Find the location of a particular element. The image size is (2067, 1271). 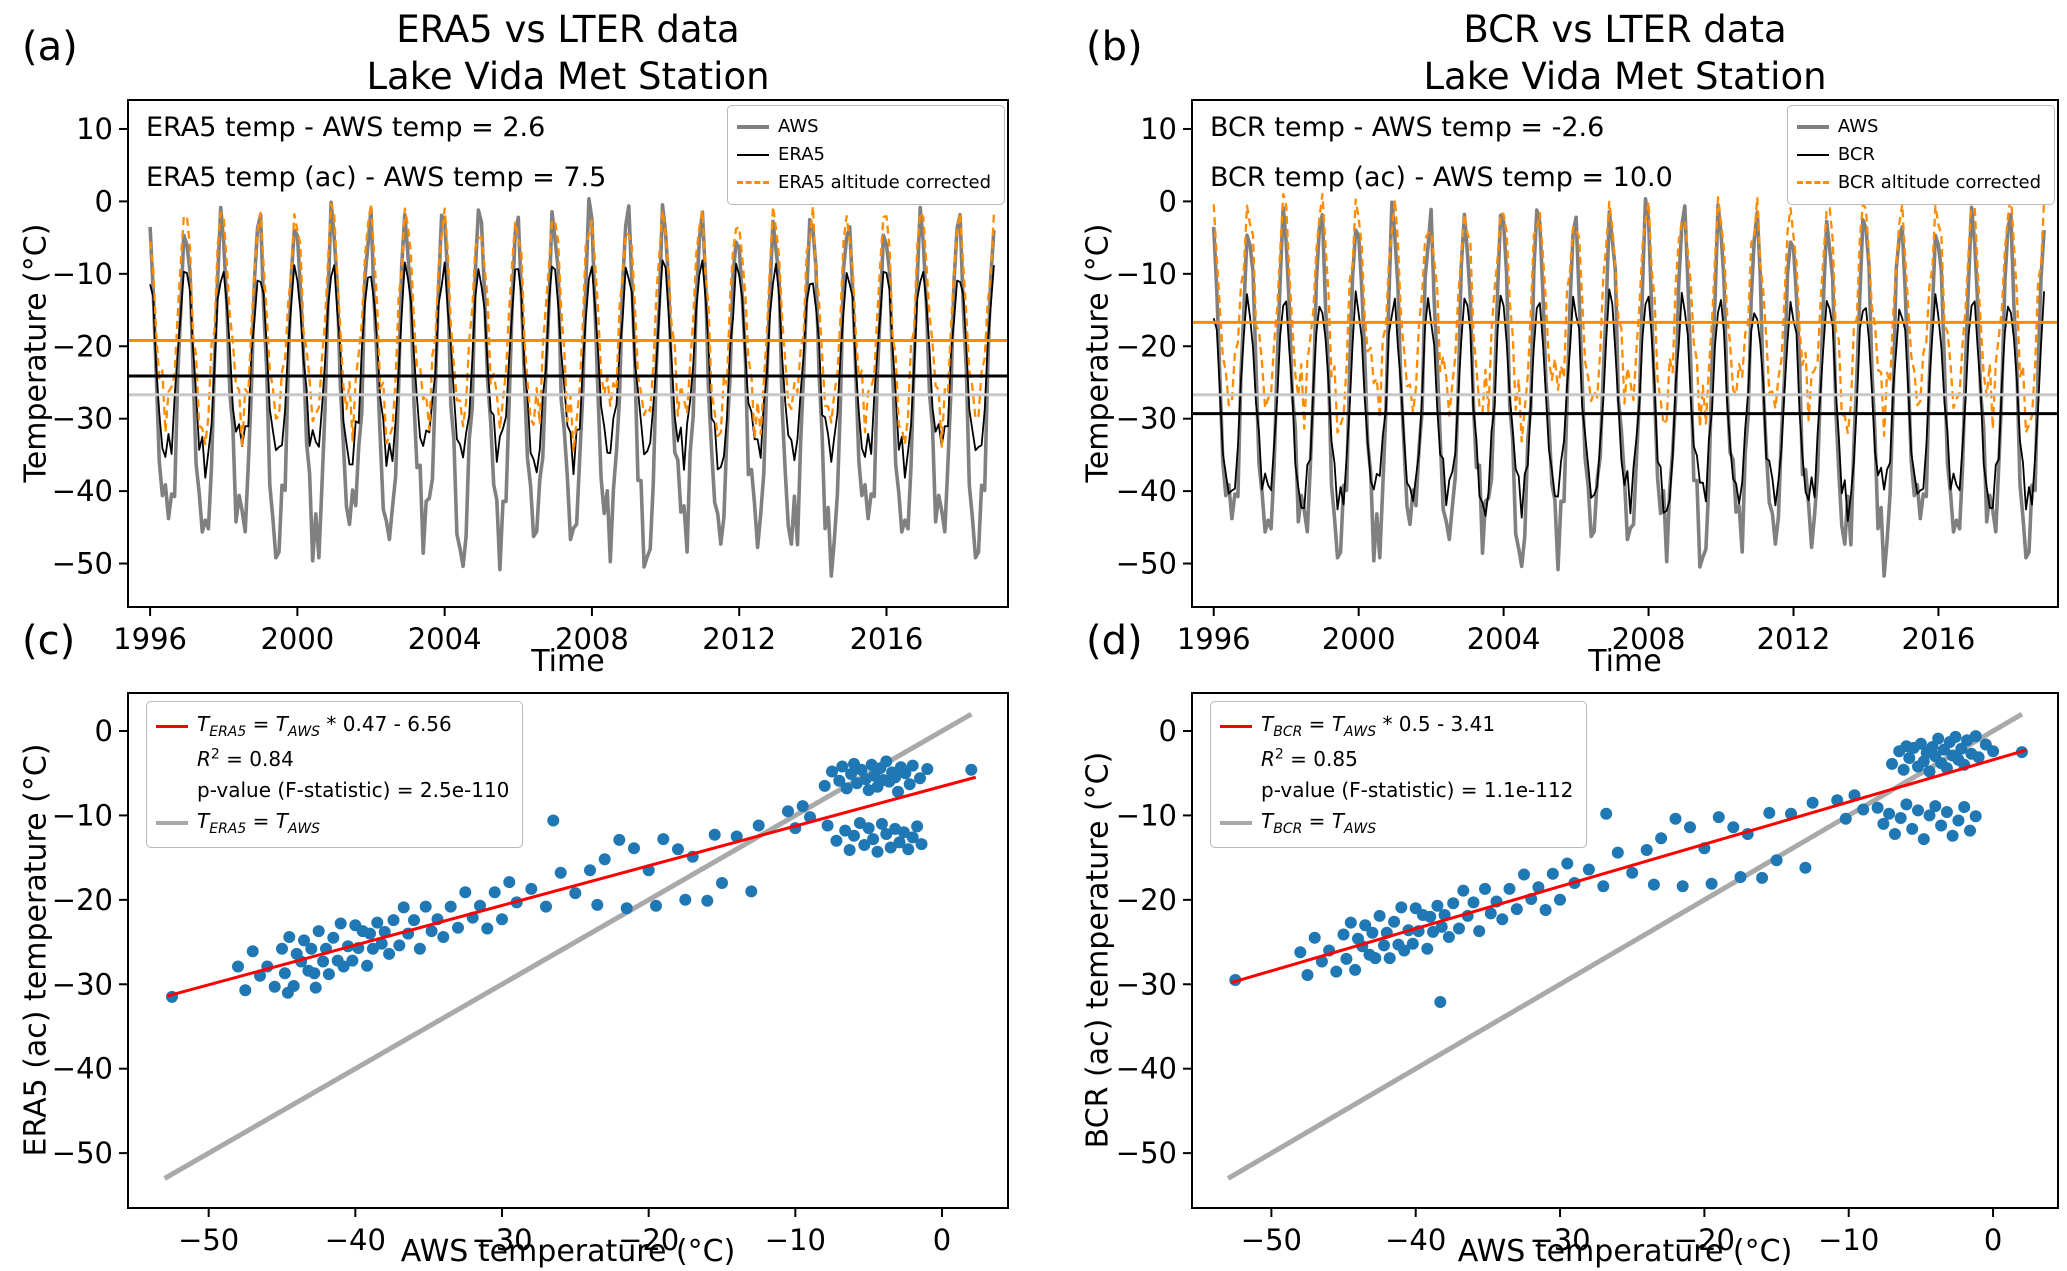

series-era5-altitude-corrected is located at coordinates (572, 327).